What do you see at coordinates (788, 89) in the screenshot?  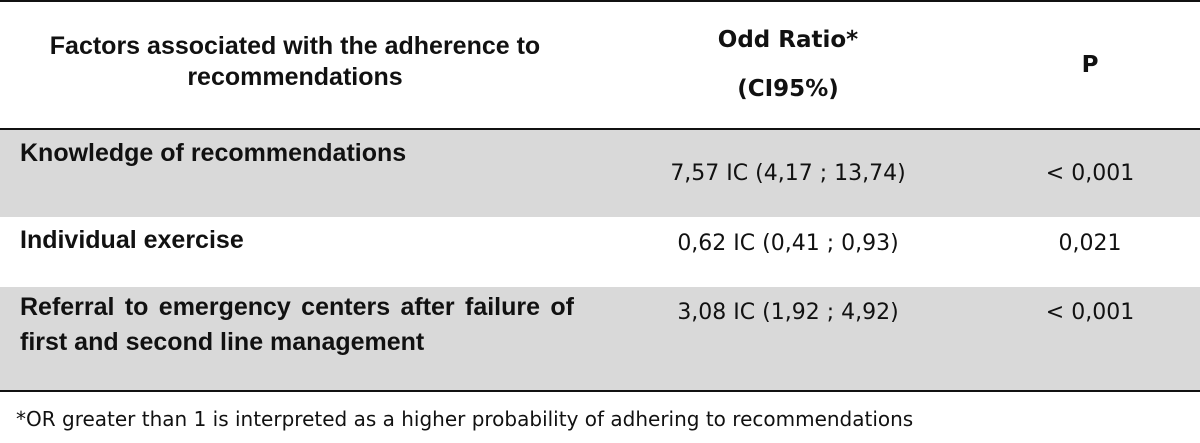 I see `header-ci-label: (CI95%)` at bounding box center [788, 89].